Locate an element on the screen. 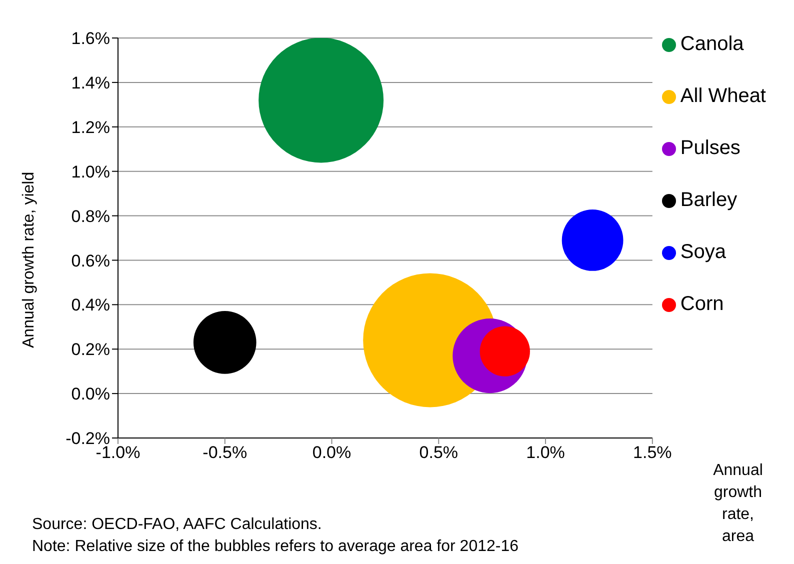 Image resolution: width=794 pixels, height=564 pixels. legend-label: Corn is located at coordinates (702, 304).